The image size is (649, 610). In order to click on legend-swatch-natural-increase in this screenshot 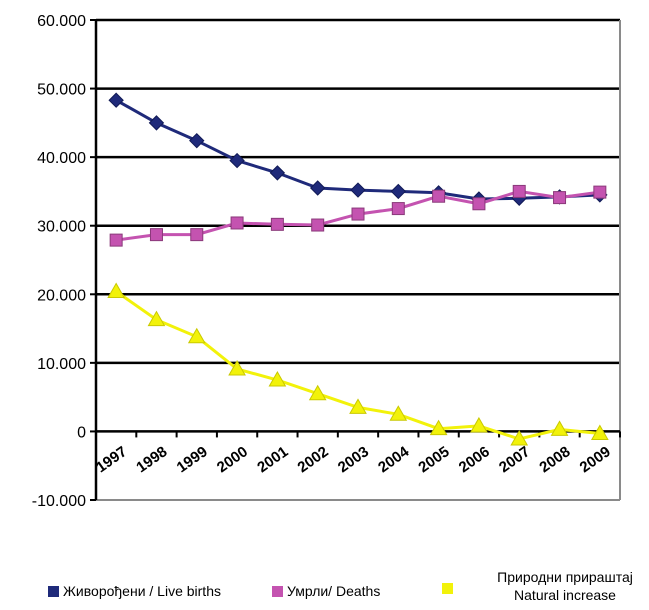, I will do `click(447, 588)`.